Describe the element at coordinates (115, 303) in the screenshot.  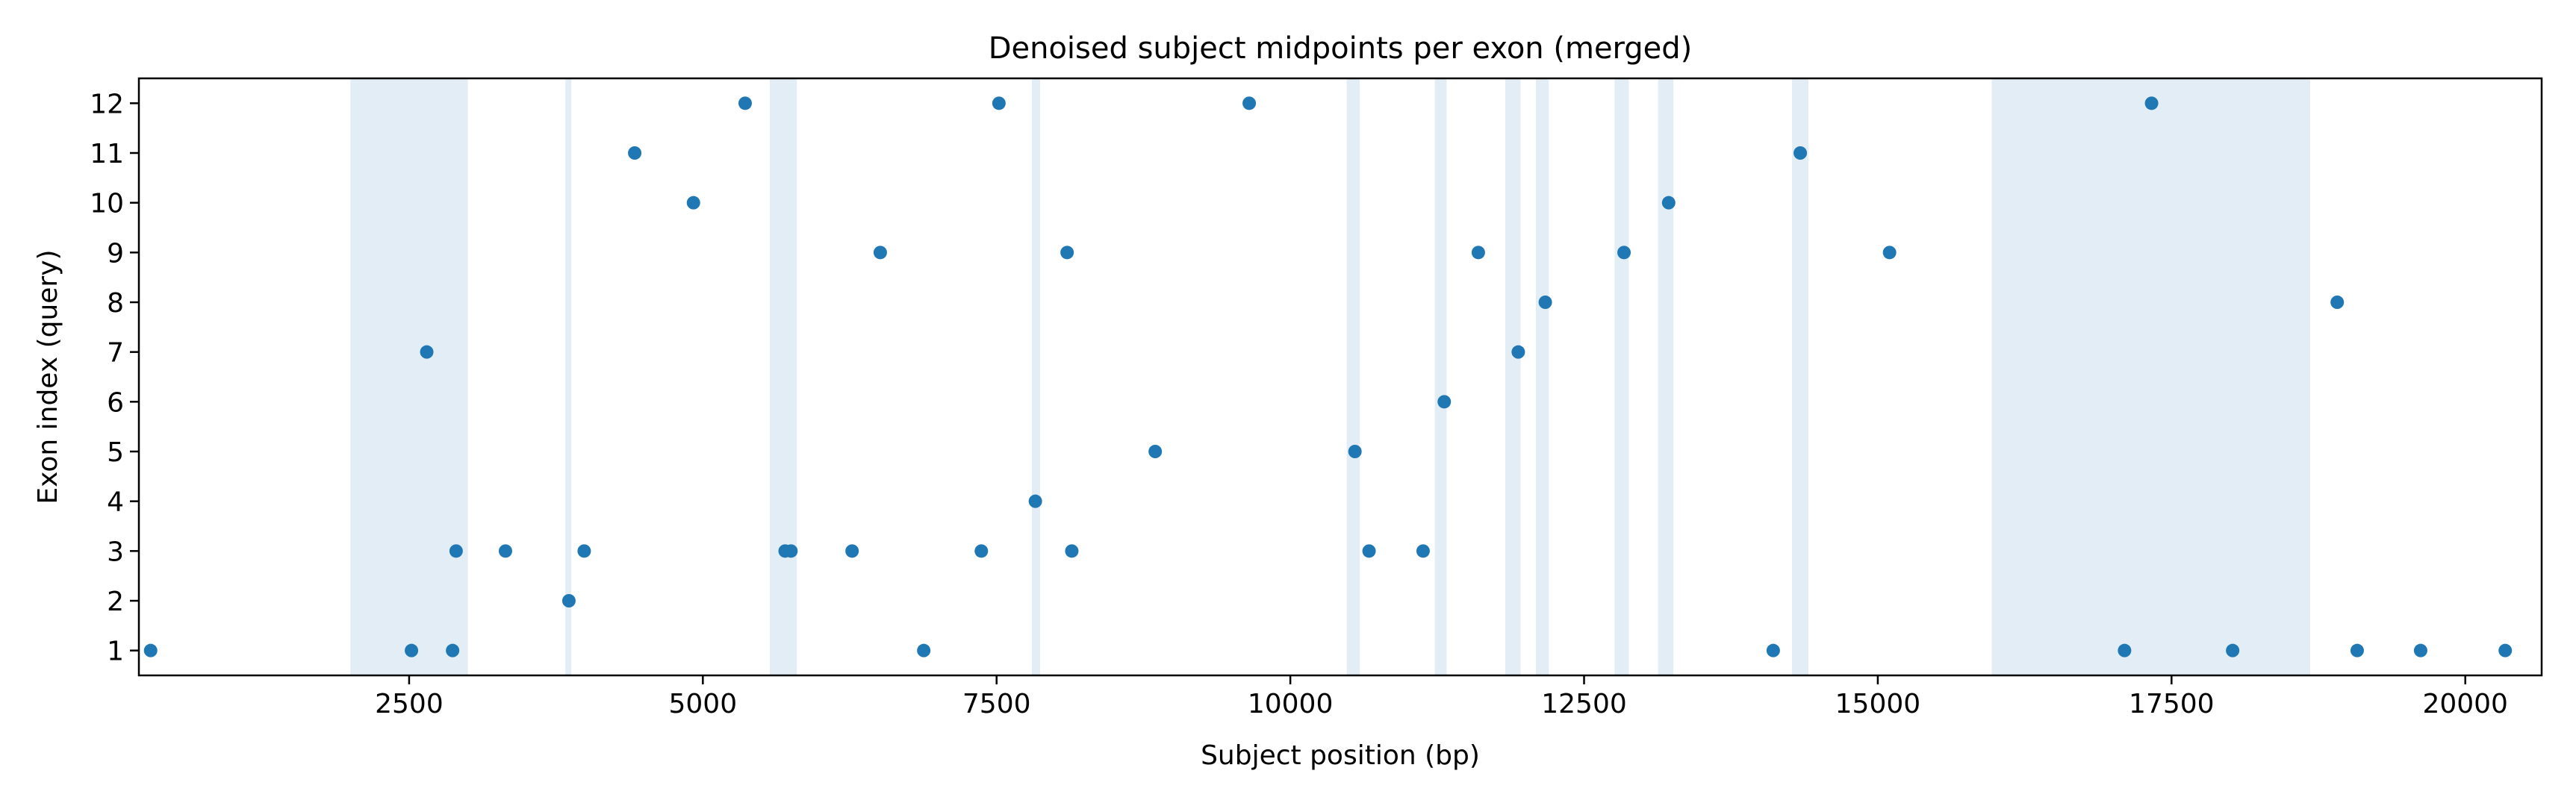
I see `y-tick-label: 8` at that location.